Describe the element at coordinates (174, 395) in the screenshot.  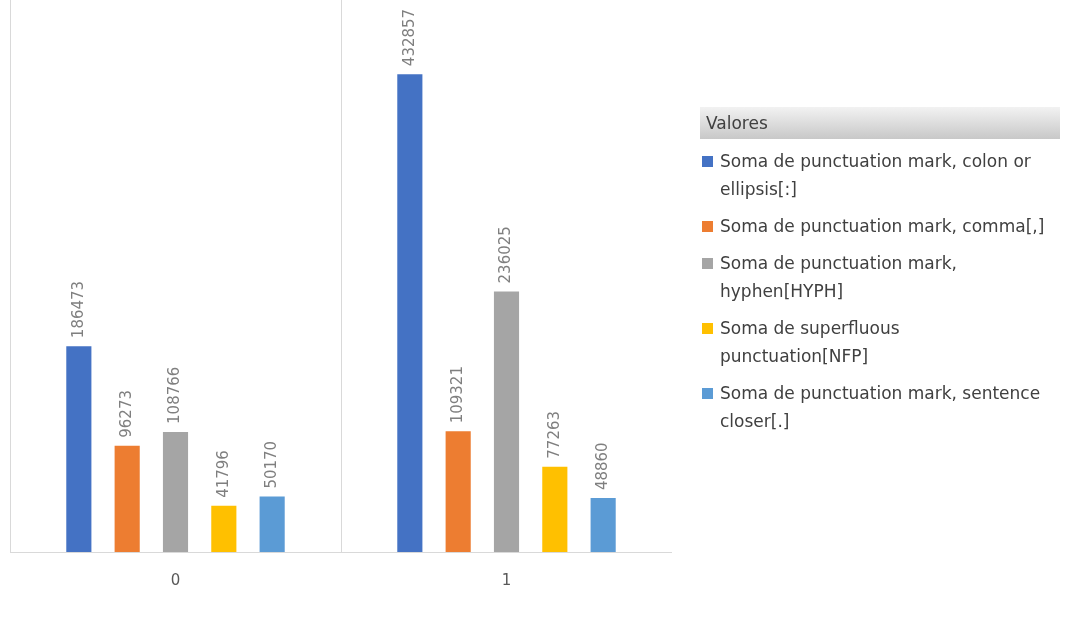
I see `data-label: 108766` at that location.